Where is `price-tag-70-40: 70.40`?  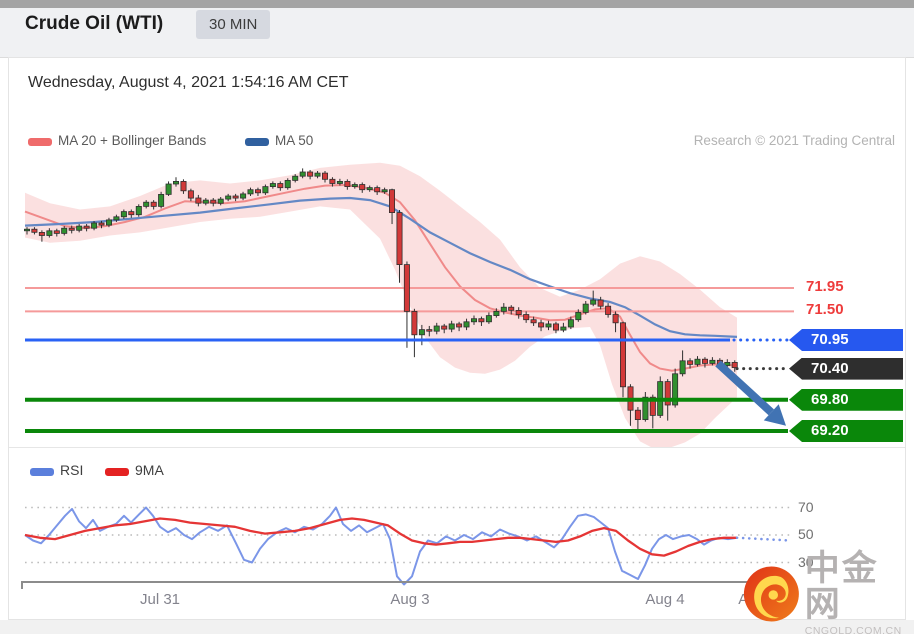 price-tag-70-40: 70.40 is located at coordinates (846, 368).